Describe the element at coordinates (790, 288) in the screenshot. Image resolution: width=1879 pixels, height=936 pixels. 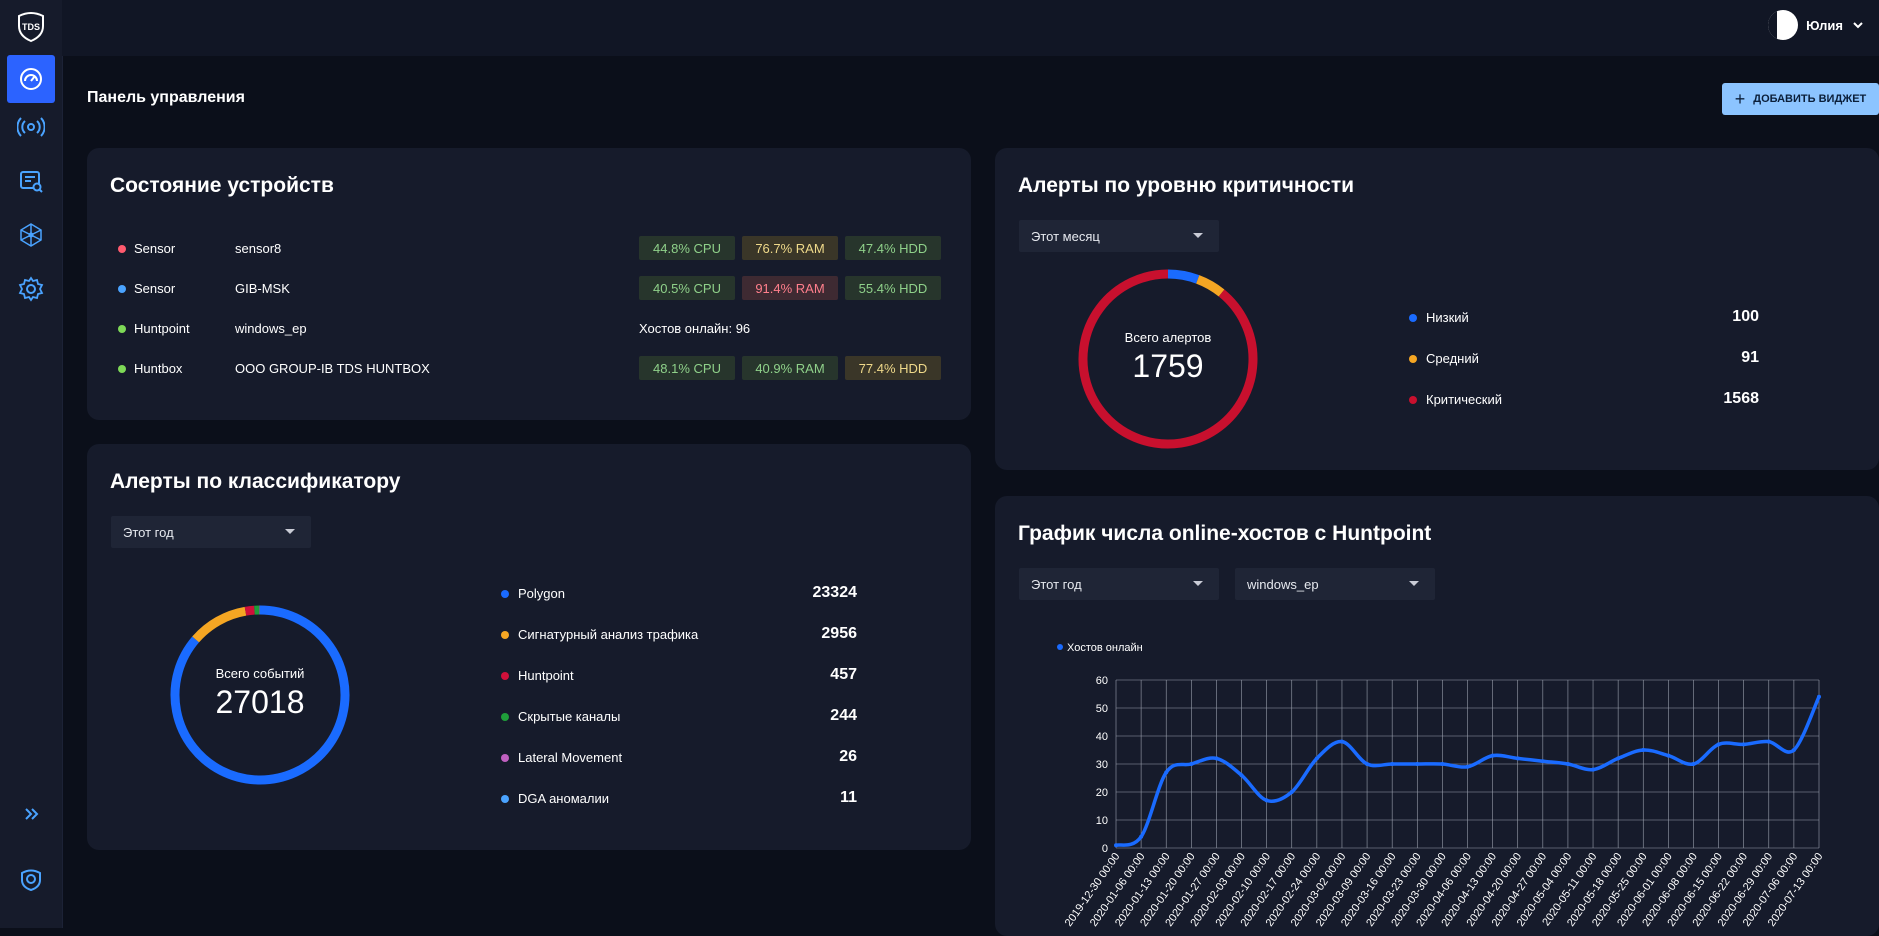
I see `ram-badge: 91.4% RAM` at that location.